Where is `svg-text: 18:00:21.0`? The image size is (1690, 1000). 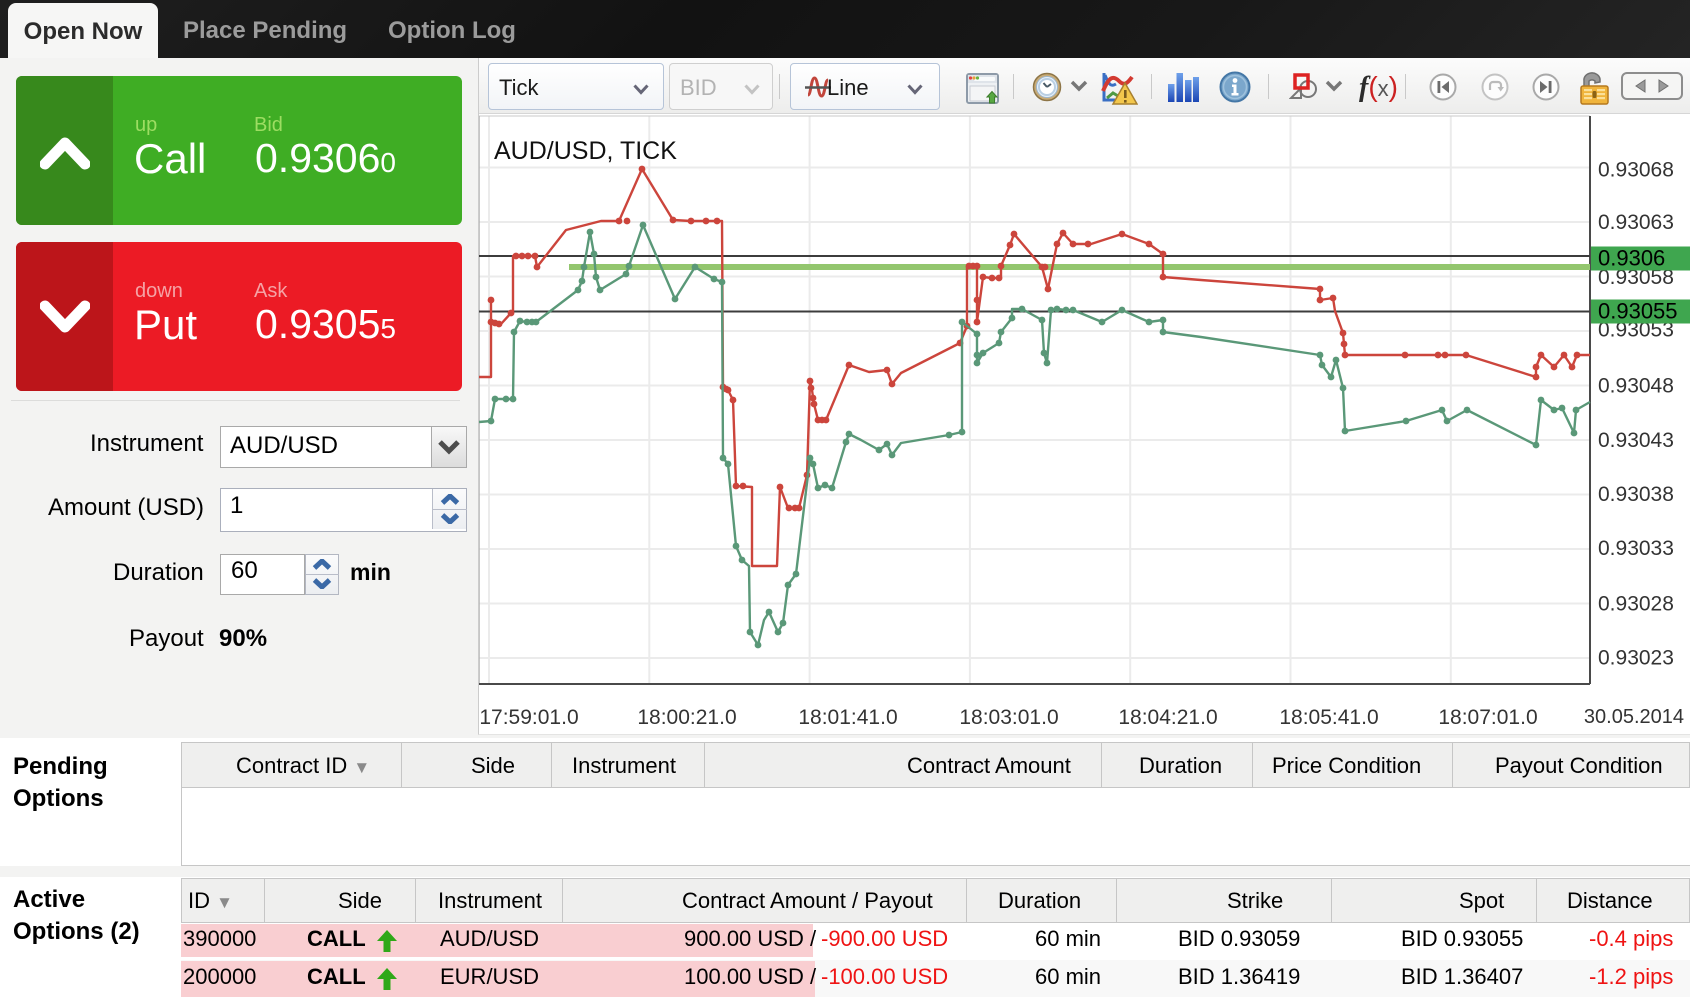 svg-text: 18:00:21.0 is located at coordinates (686, 717).